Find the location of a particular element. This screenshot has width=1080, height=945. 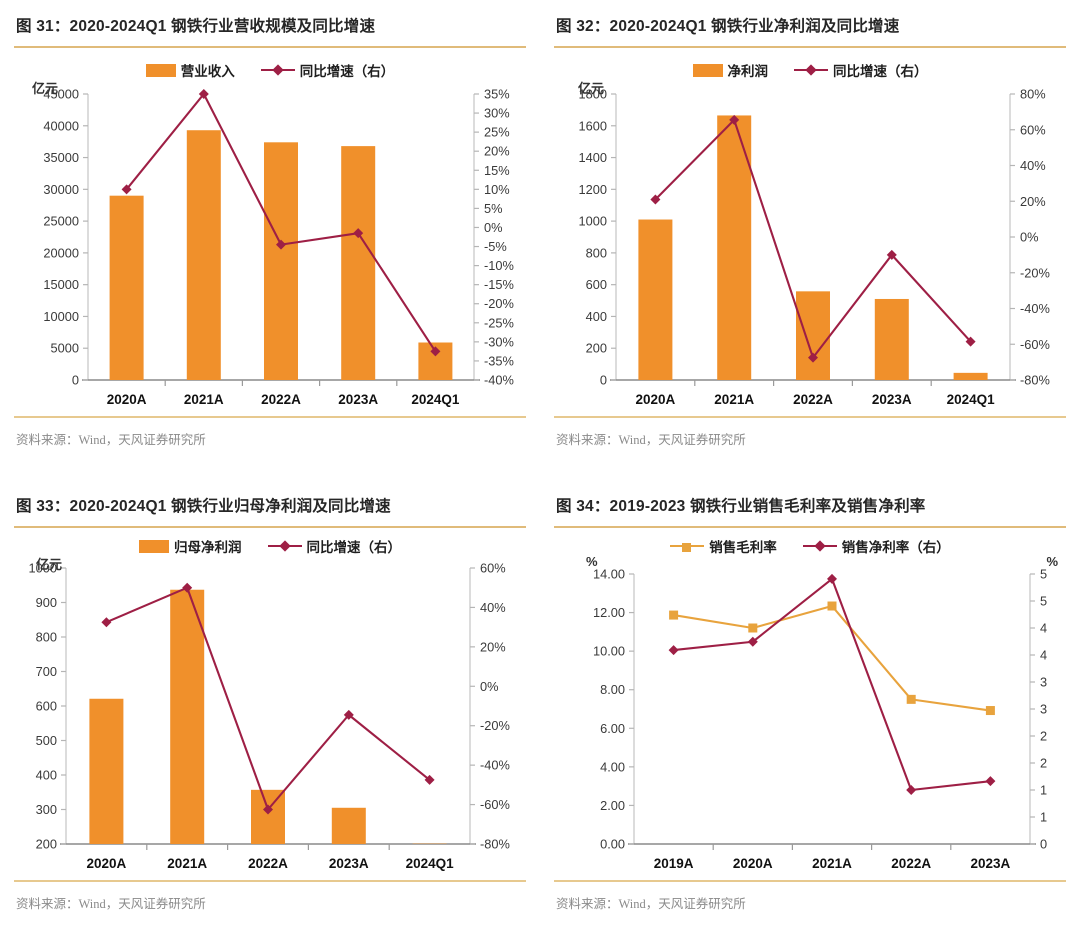

svg-text: 25000 is located at coordinates (61, 221).